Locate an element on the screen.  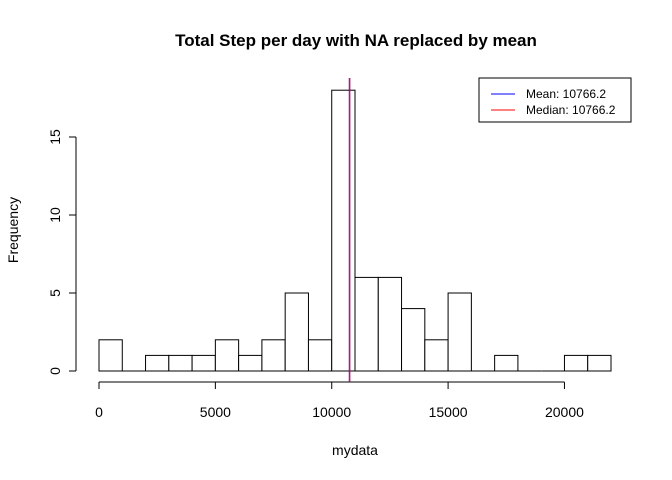
y-tick-label: 0 is located at coordinates (55, 371).